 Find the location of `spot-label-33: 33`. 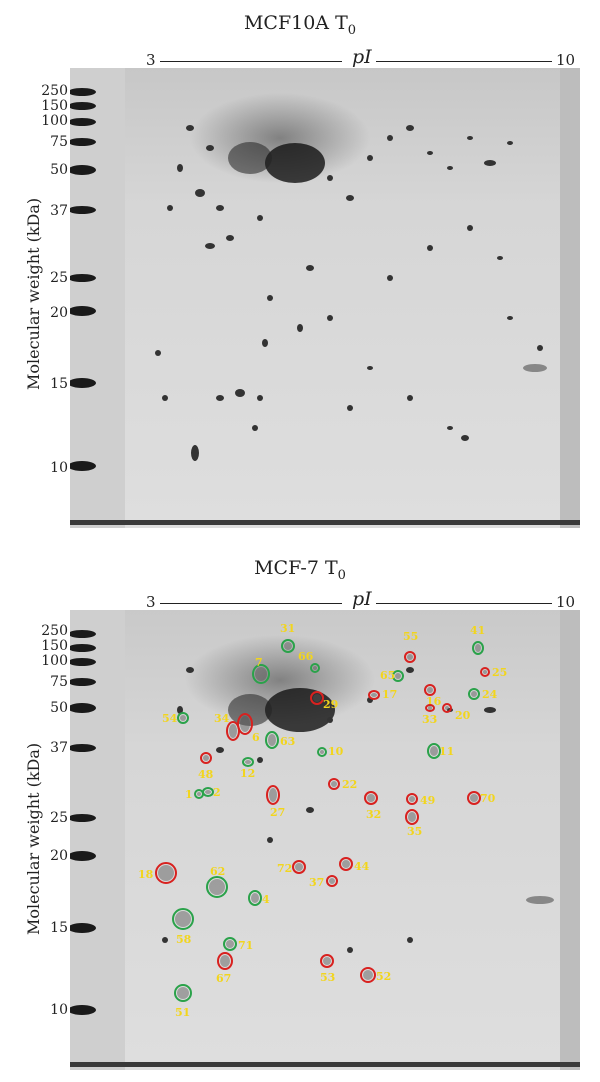

spot-label-33: 33 is located at coordinates (429, 719).